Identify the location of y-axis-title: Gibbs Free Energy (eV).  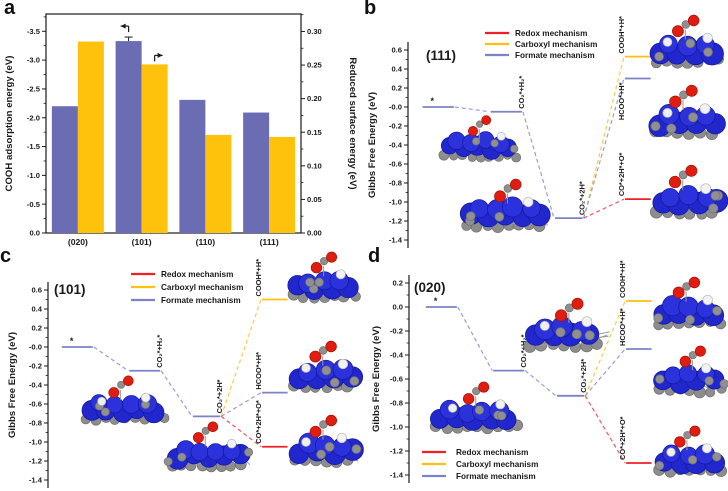
(12, 385).